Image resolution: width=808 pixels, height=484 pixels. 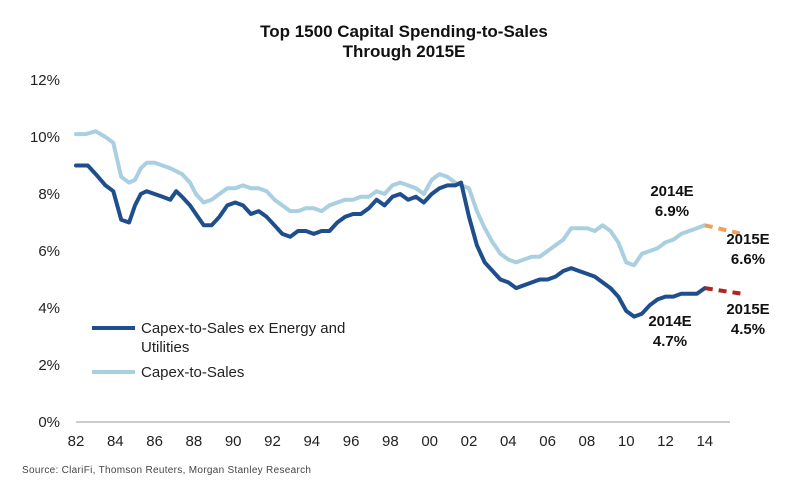 What do you see at coordinates (670, 341) in the screenshot?
I see `annotation-2014e-bottom-value: 4.7%` at bounding box center [670, 341].